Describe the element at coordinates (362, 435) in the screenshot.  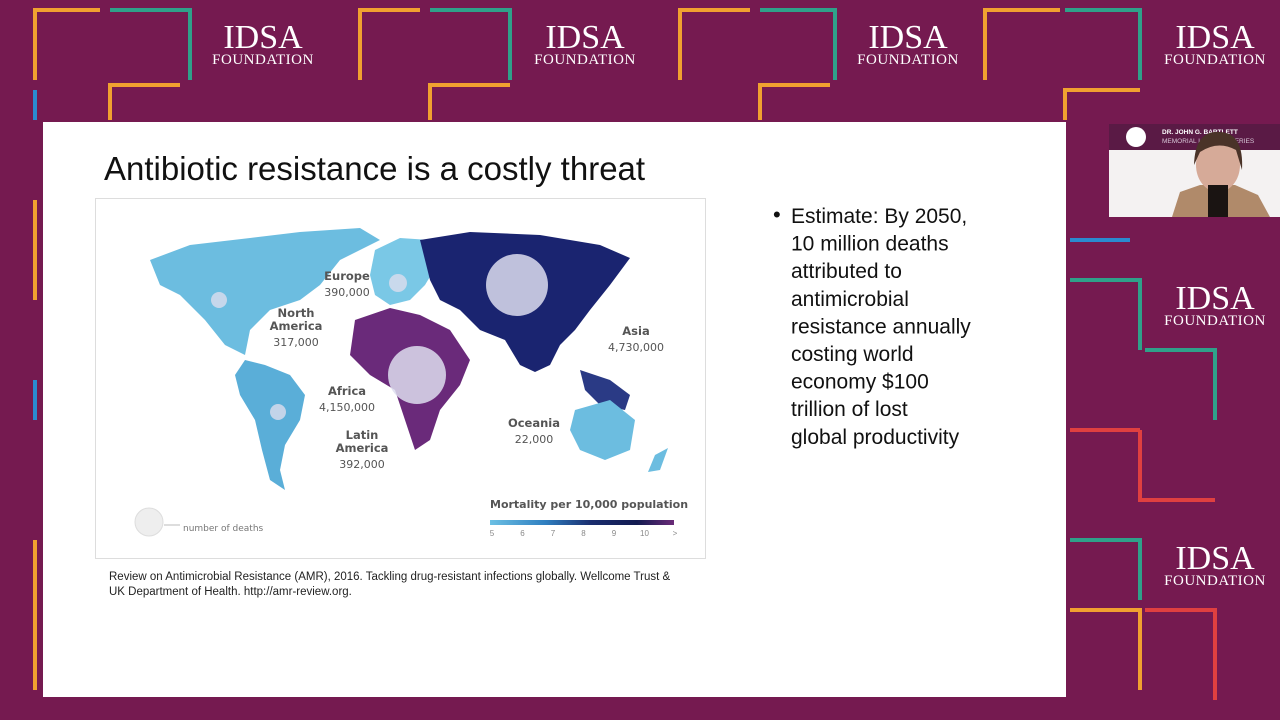
I see `region-name: Latin` at that location.